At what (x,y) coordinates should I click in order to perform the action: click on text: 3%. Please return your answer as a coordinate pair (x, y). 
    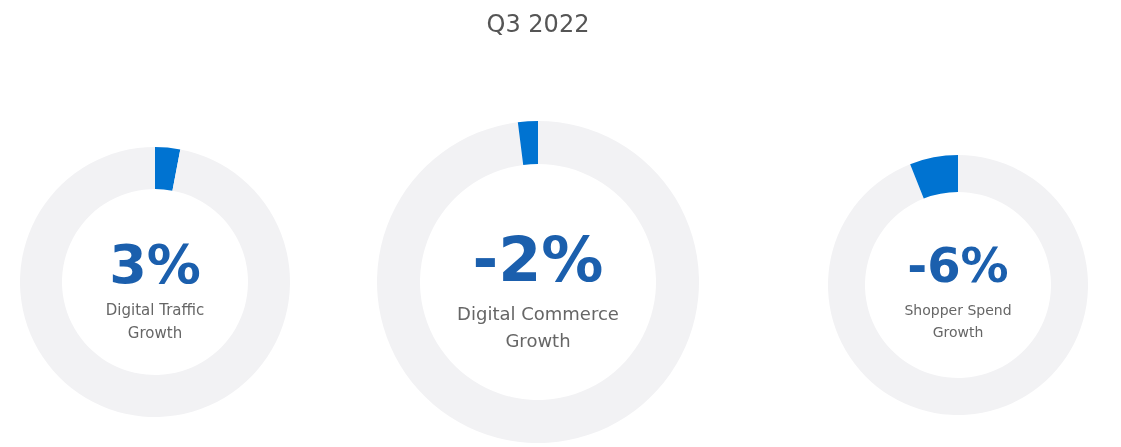
    Looking at the image, I should click on (155, 264).